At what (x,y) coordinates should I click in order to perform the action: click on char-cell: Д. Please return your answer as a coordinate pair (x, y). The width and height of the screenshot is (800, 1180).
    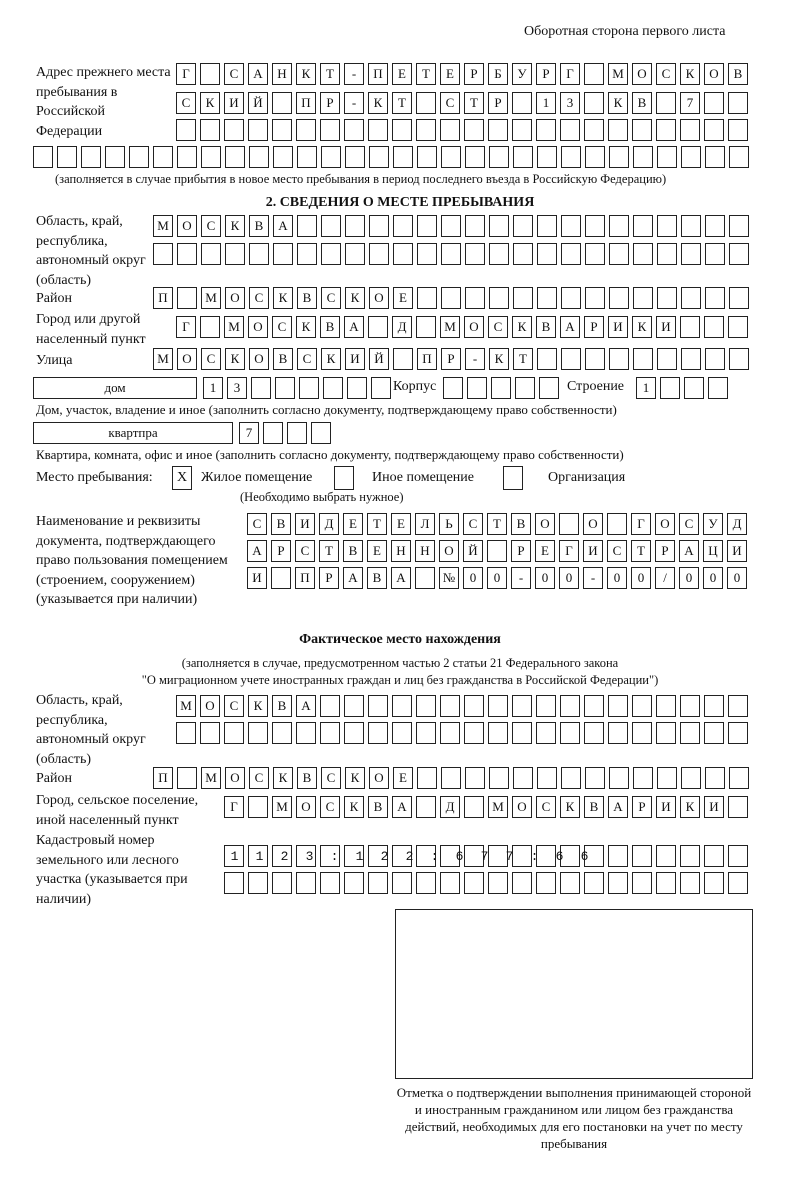
    Looking at the image, I should click on (737, 524).